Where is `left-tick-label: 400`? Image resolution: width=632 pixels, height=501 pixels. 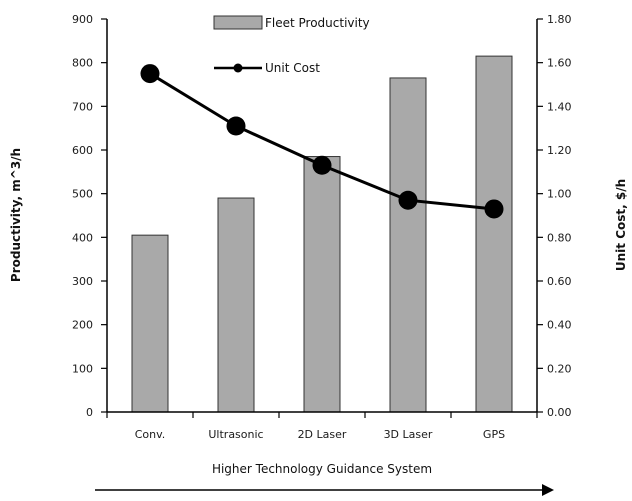
left-tick-label: 400 is located at coordinates (82, 237).